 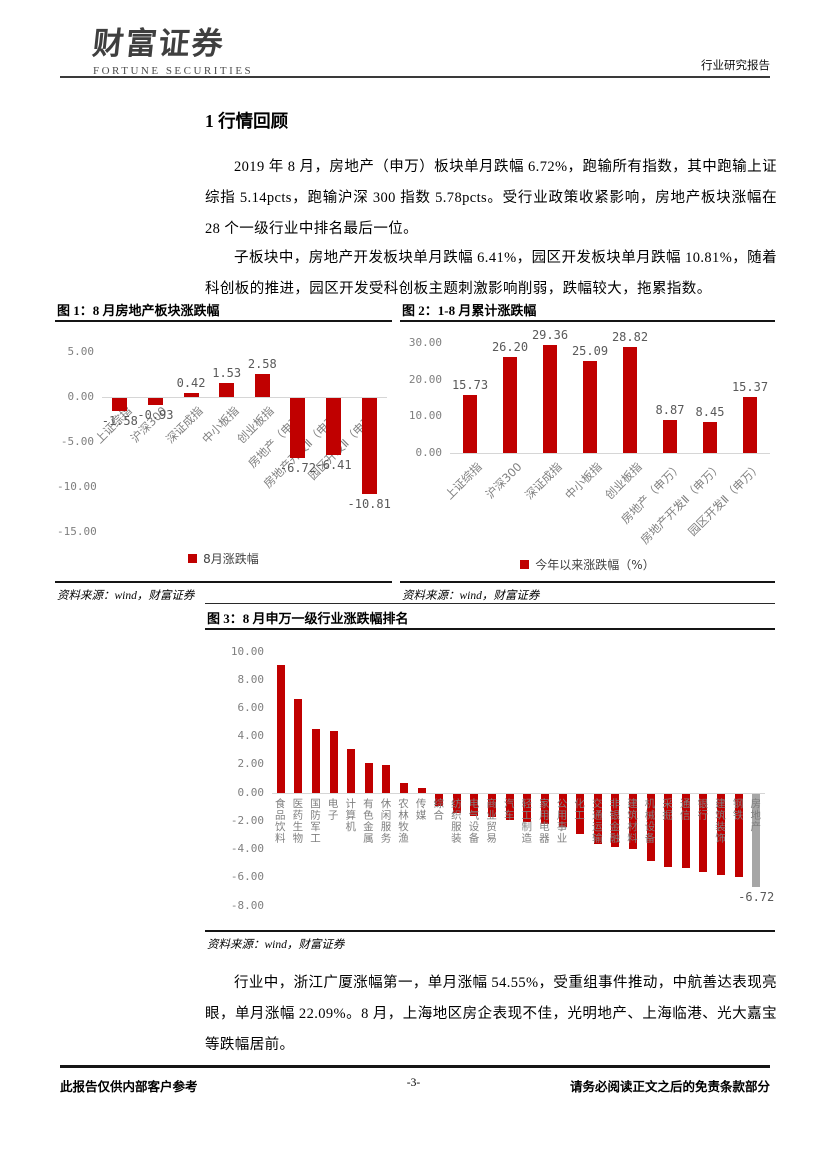 What do you see at coordinates (223, 558) in the screenshot?
I see `figure-1-legend: 8月涨跌幅` at bounding box center [223, 558].